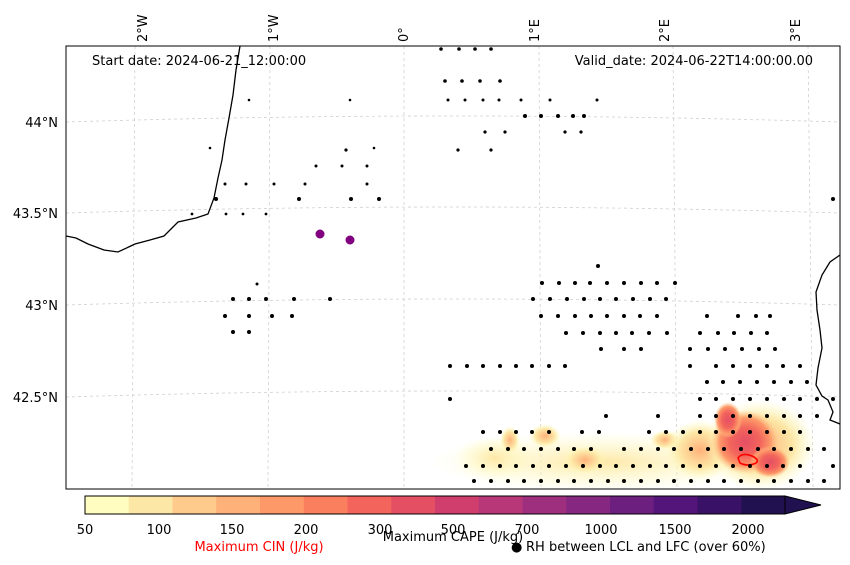 The width and height of the screenshot is (850, 565). What do you see at coordinates (646, 547) in the screenshot?
I see `rh-legend-label: RH between LCL and LFC (over 60%)` at bounding box center [646, 547].